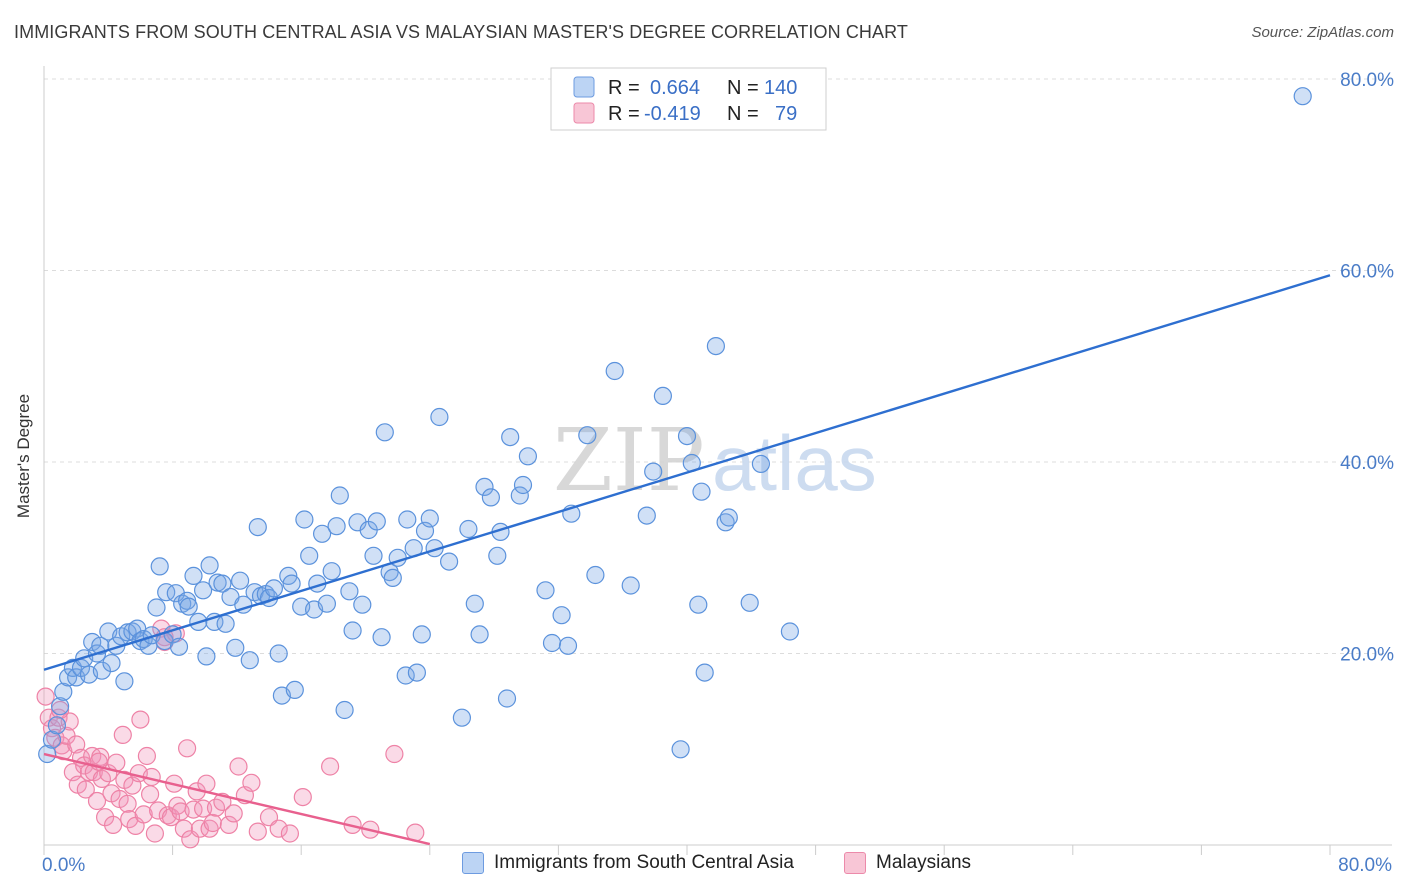 Image resolution: width=1406 pixels, height=892 pixels. Describe the element at coordinates (672, 114) in the screenshot. I see `legend-r-value-1: -0.419` at that location.